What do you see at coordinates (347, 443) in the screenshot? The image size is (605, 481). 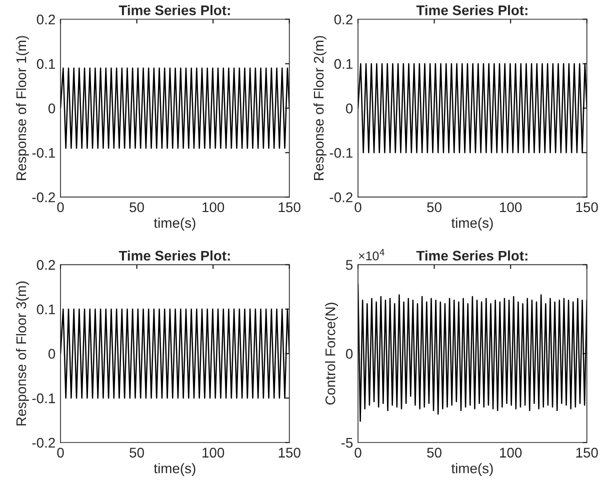 I see `y-tick-label: -5` at bounding box center [347, 443].